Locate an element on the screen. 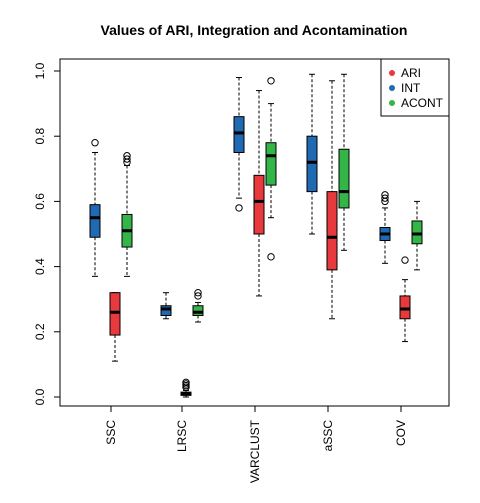 The image size is (480, 503). box-ari-varclust is located at coordinates (259, 193).